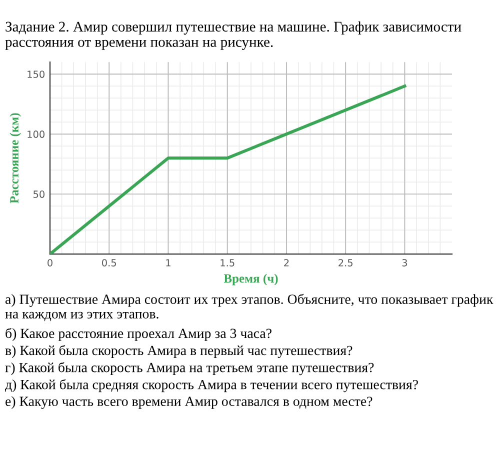 The width and height of the screenshot is (500, 474). What do you see at coordinates (39, 194) in the screenshot?
I see `y-tick-label: 50` at bounding box center [39, 194].